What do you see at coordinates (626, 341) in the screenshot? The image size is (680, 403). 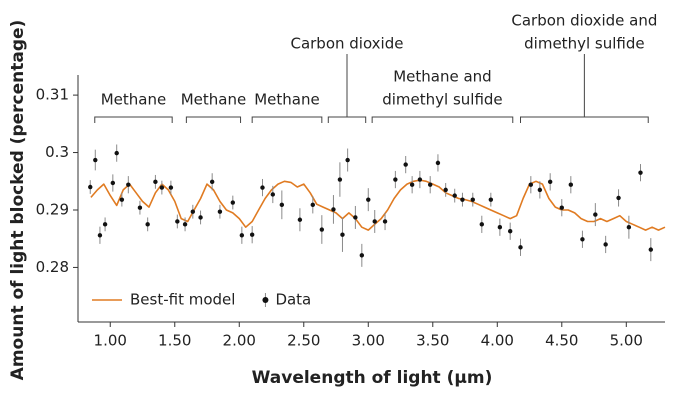 I see `x-tick-label: 5.00` at bounding box center [626, 341].